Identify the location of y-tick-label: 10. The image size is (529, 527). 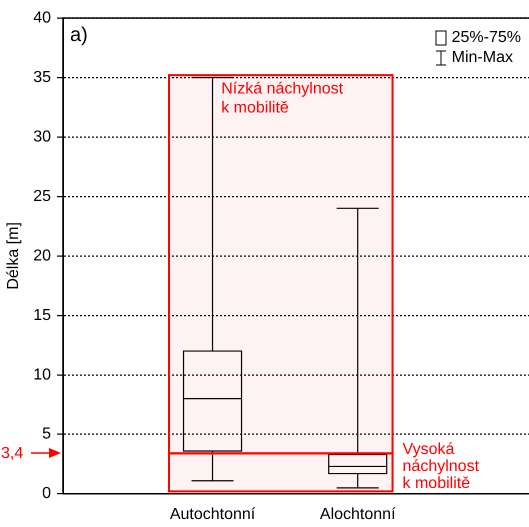
(42, 375).